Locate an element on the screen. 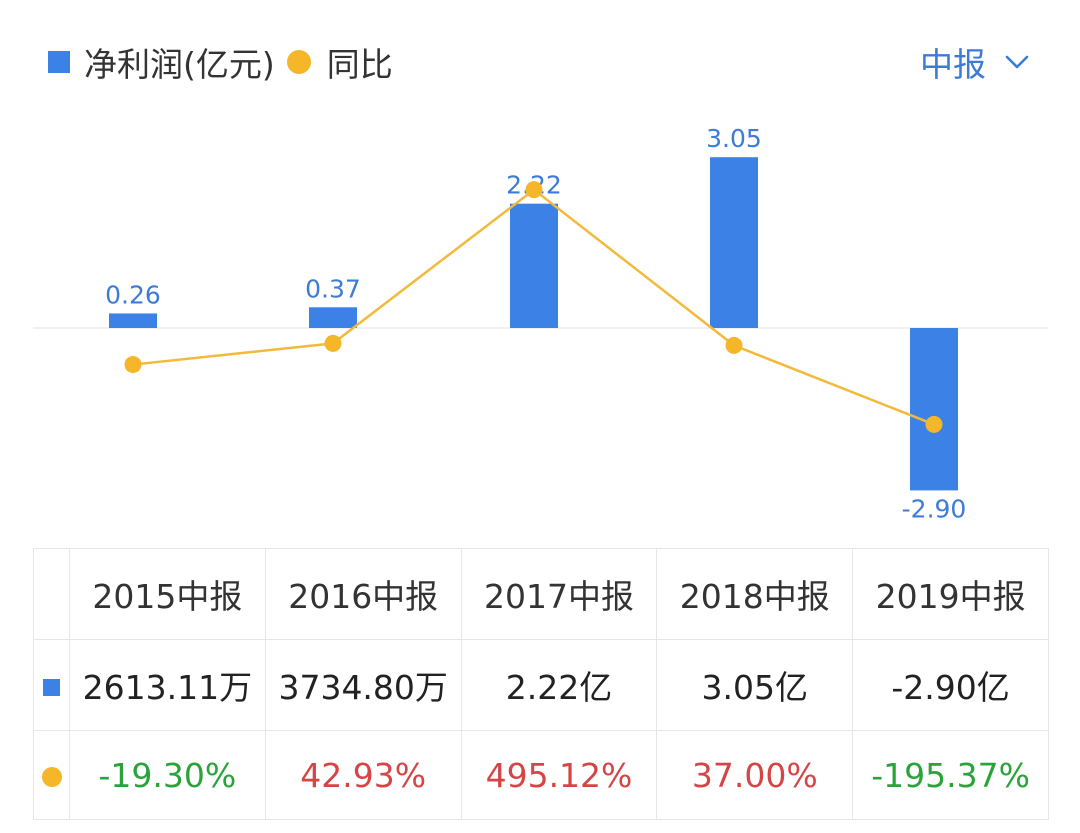 The image size is (1080, 833). legend-bar-label: 净利润(亿元) is located at coordinates (179, 64).